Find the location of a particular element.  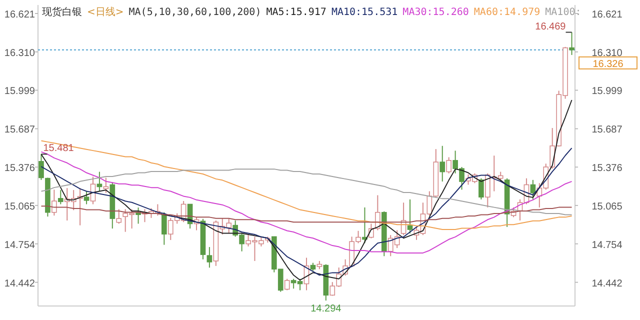

text: MA60:14.979 is located at coordinates (507, 12).